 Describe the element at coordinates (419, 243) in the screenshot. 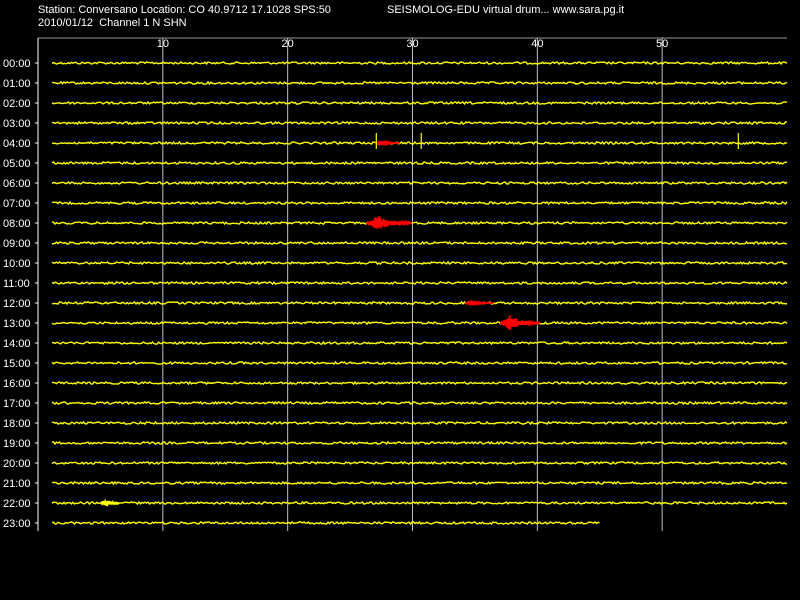

I see `trace-row-09:00` at that location.